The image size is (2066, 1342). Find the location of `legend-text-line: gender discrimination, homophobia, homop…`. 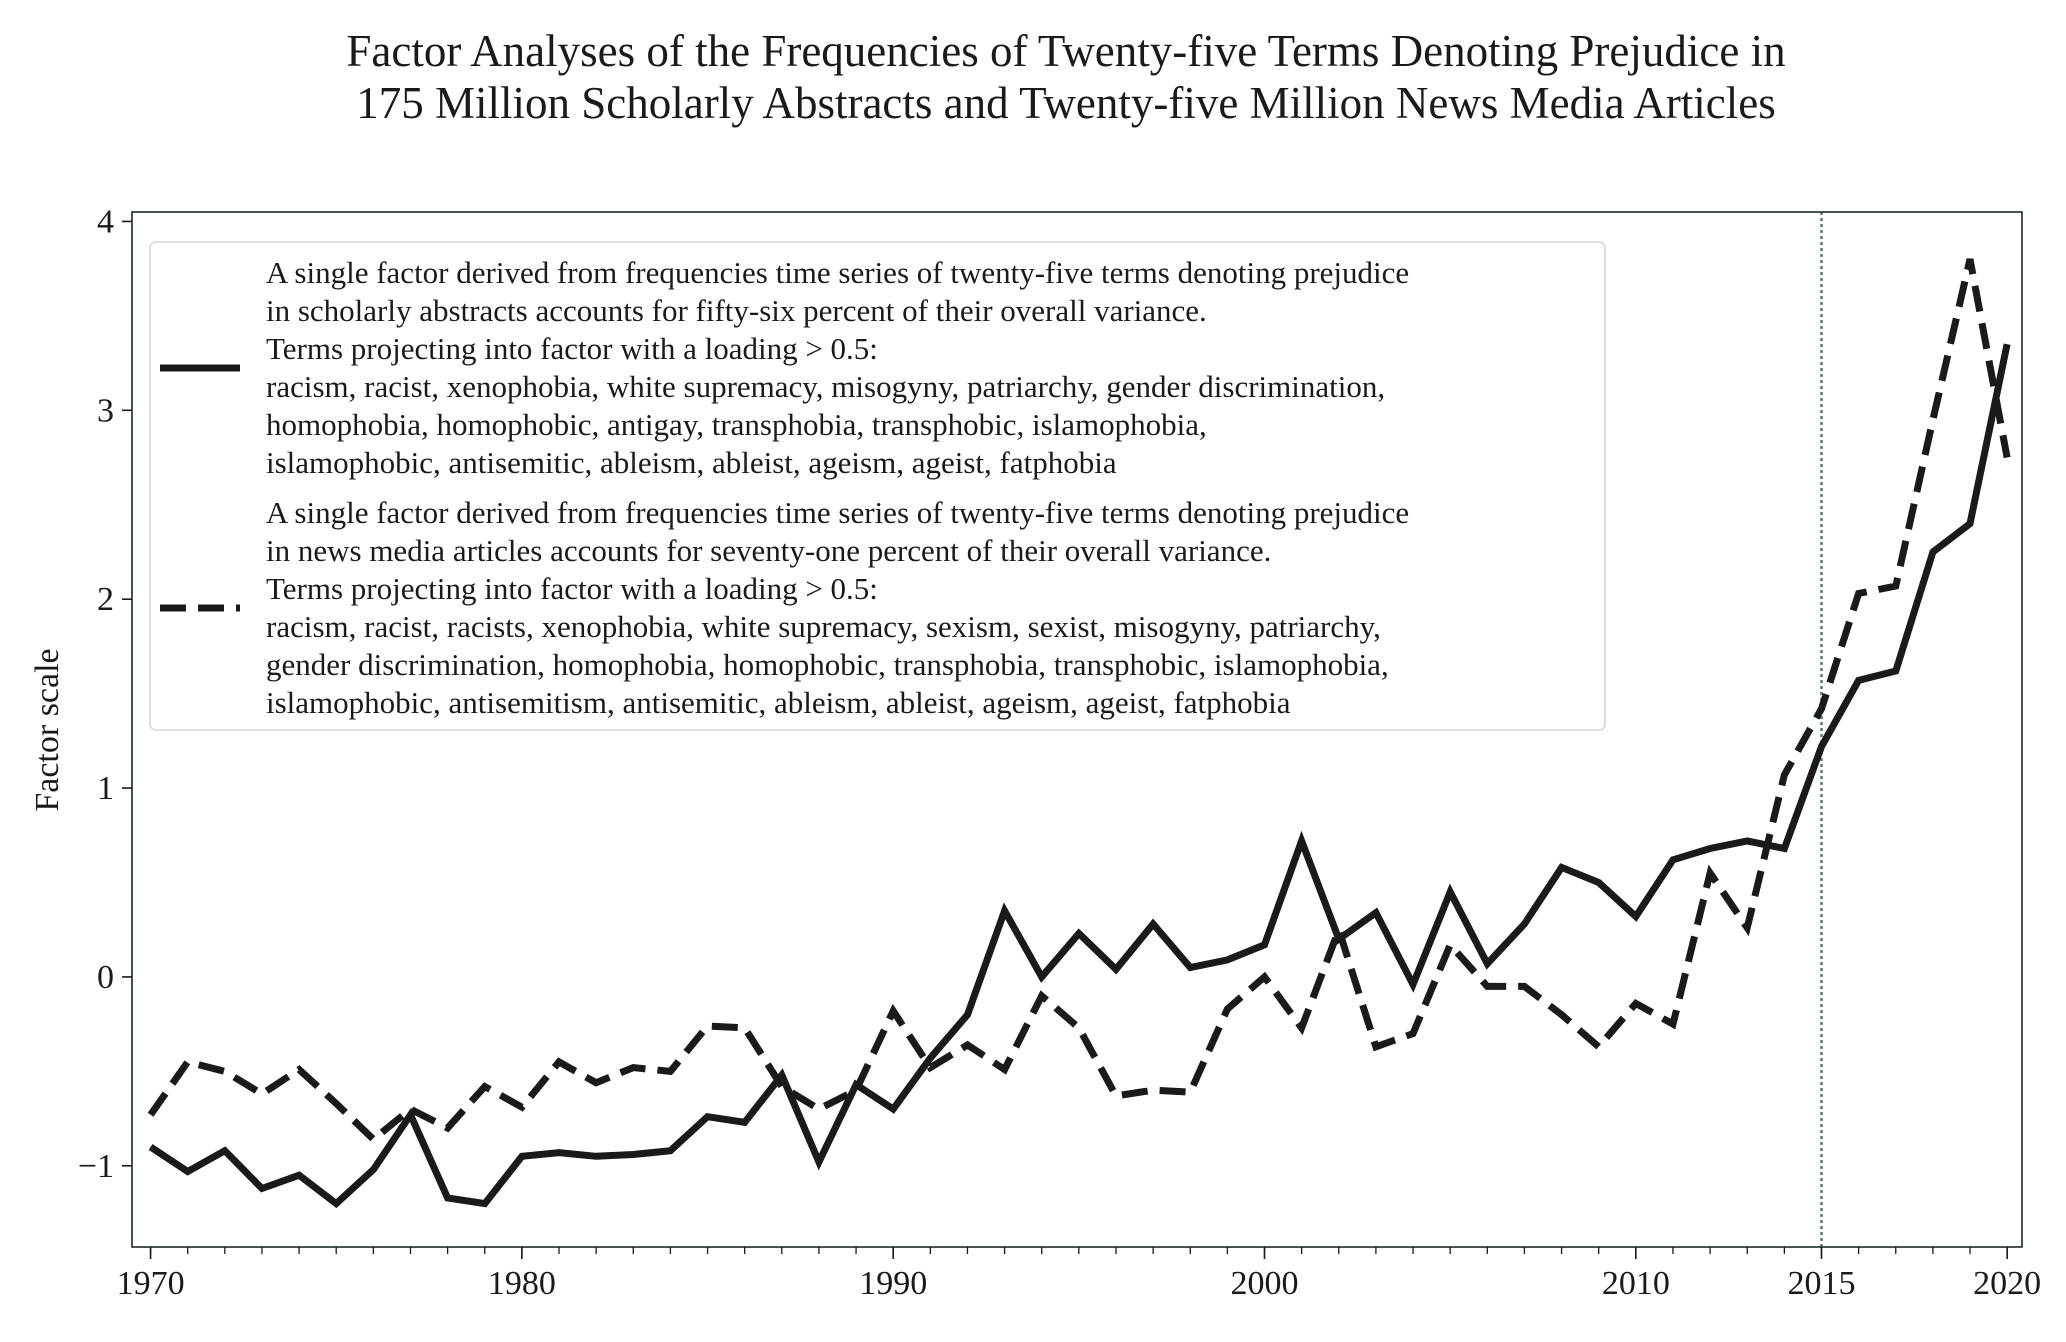

legend-text-line: gender discrimination, homophobia, homop… is located at coordinates (827, 664).